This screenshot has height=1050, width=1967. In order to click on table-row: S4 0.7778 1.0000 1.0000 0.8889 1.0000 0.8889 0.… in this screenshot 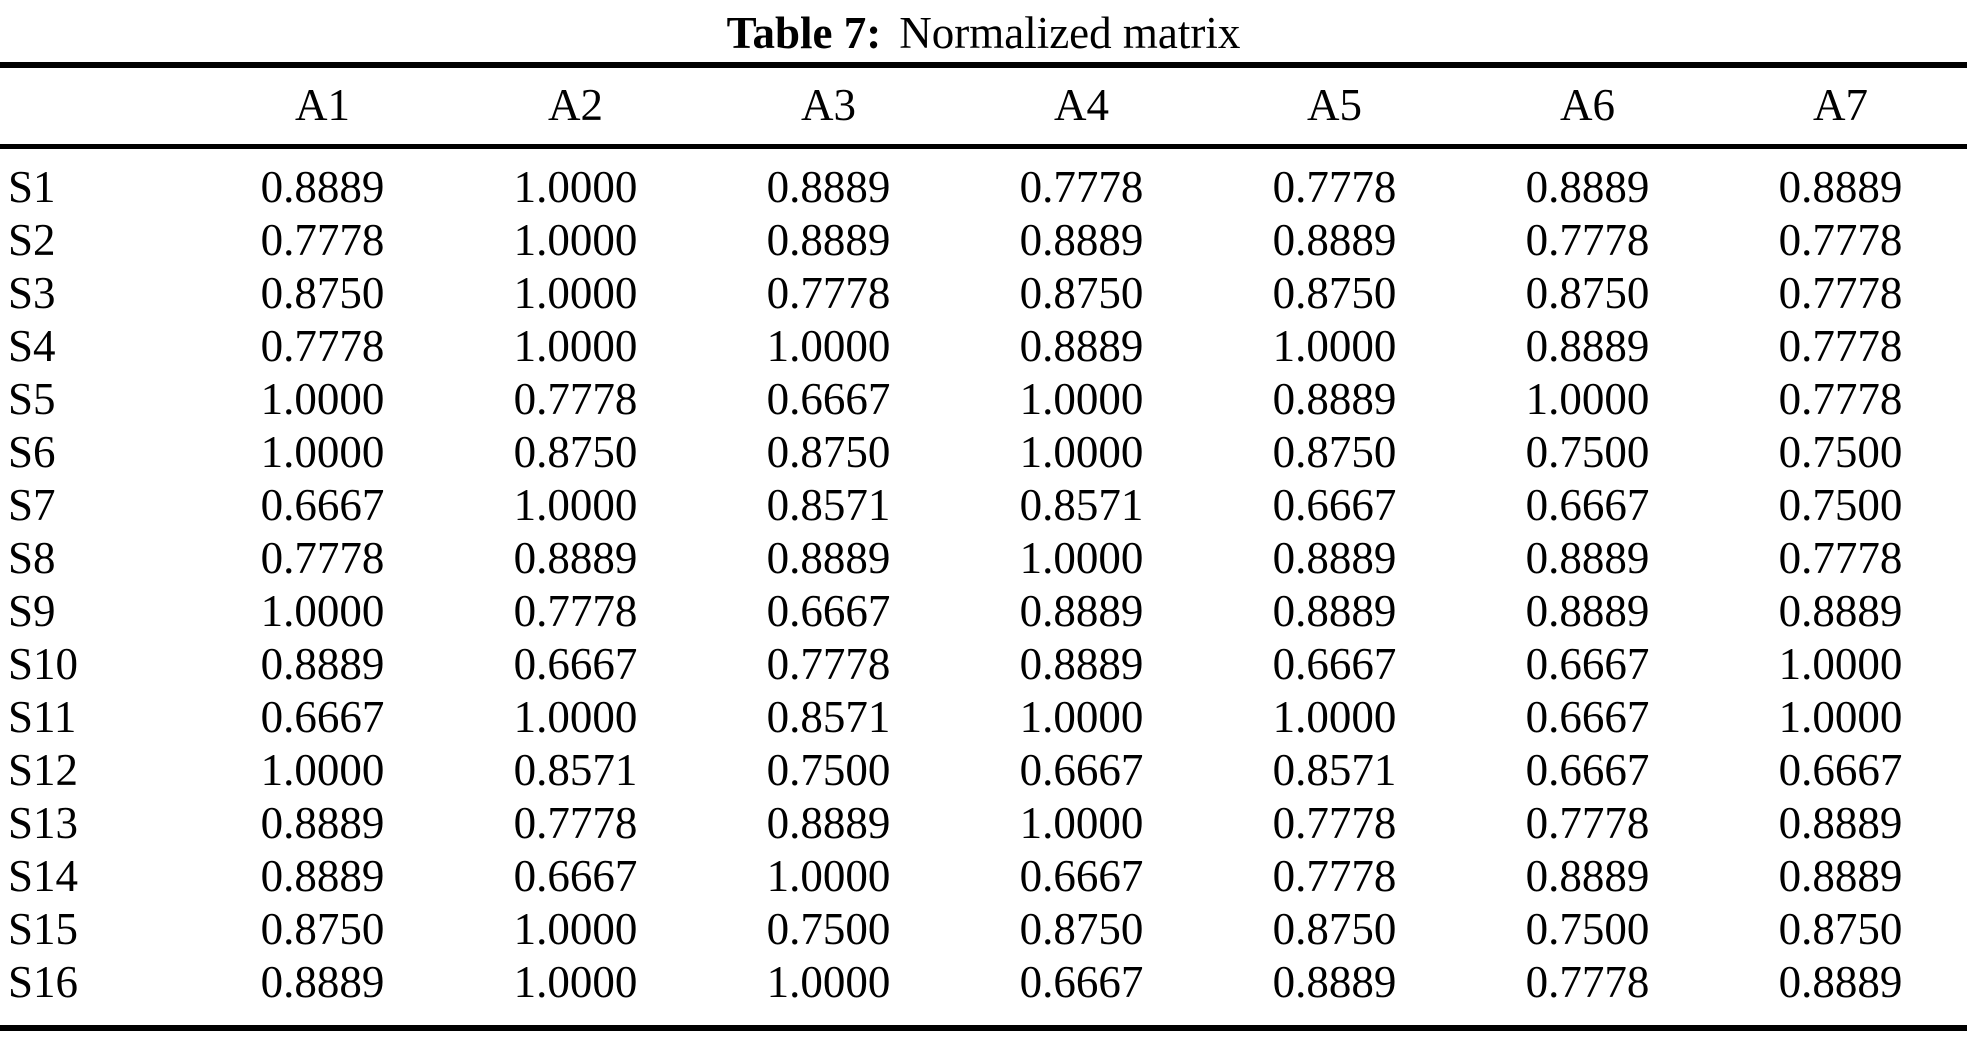, I will do `click(983, 346)`.